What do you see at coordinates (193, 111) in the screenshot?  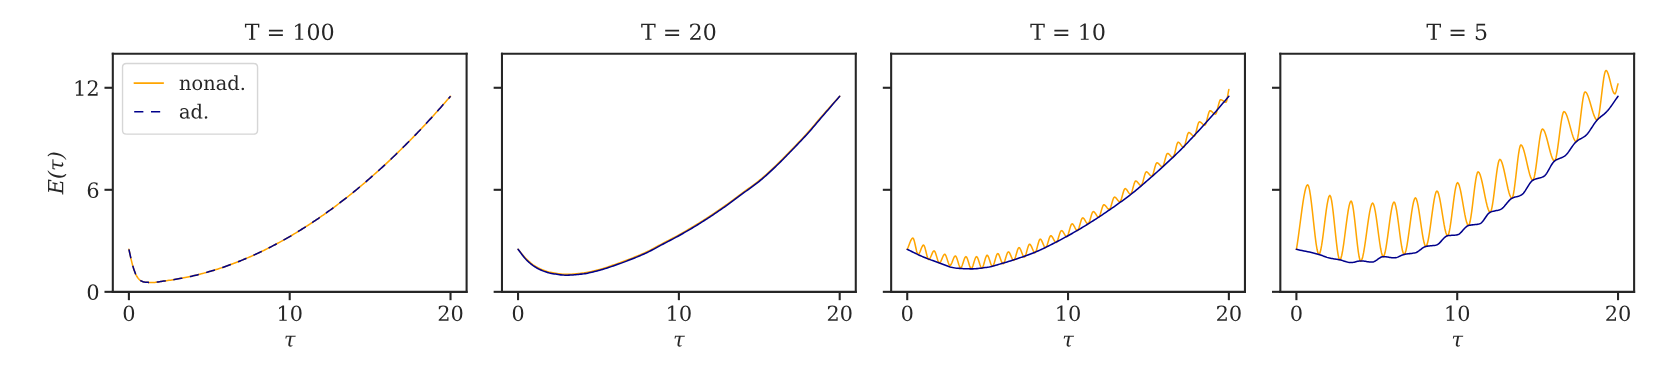 I see `legend-label: ad.` at bounding box center [193, 111].